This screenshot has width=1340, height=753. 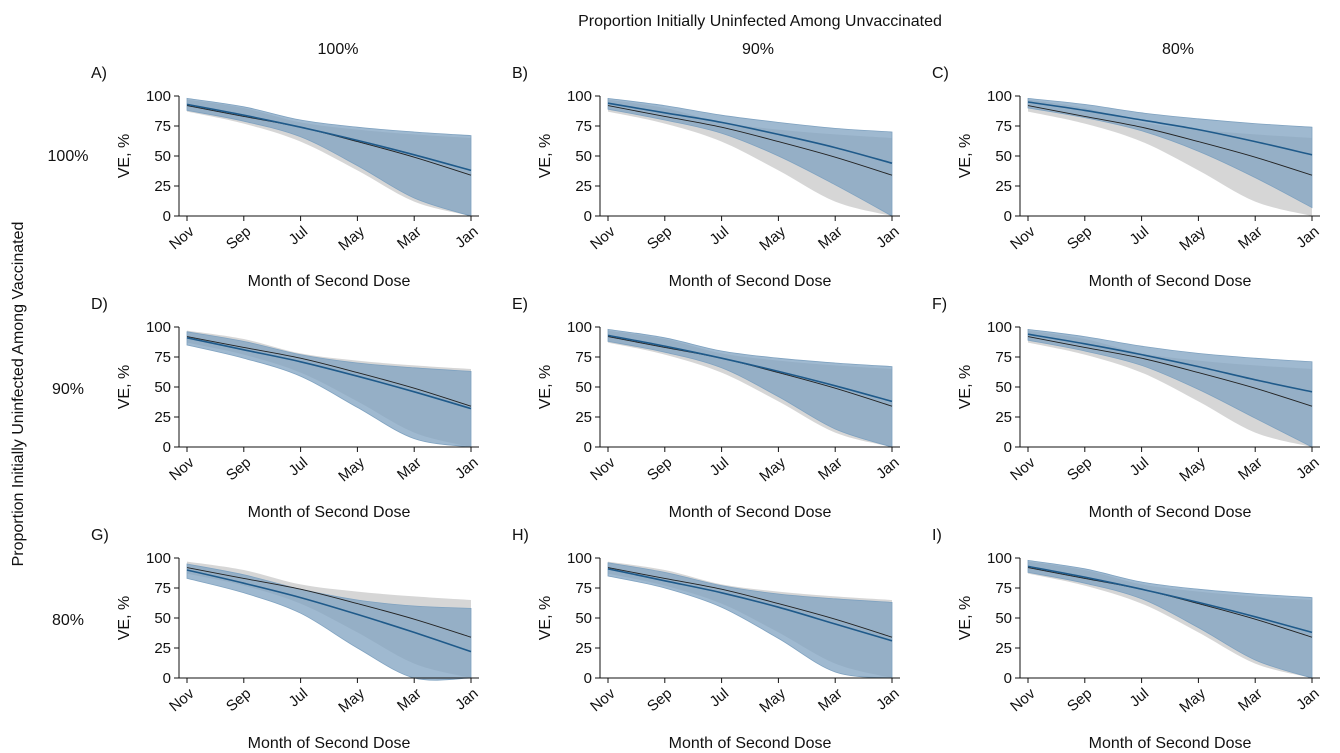 I want to click on panel-label: G), so click(x=100, y=535).